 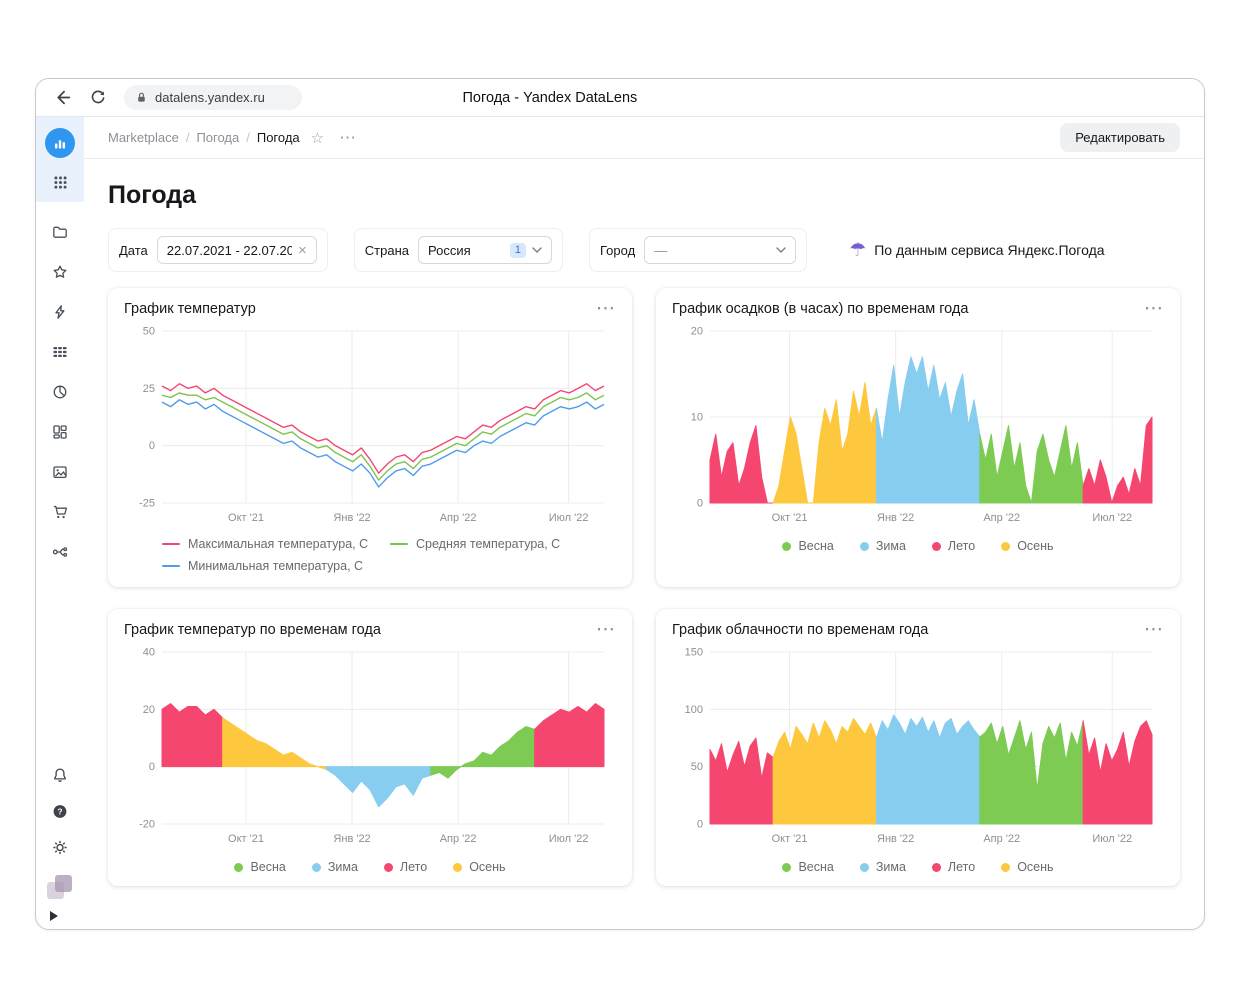 I want to click on page-title: Погода, so click(x=152, y=195).